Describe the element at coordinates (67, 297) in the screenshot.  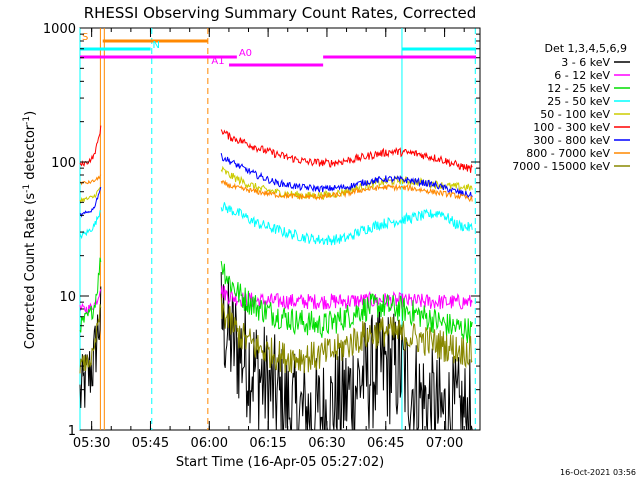
I see `y-tick-label: 10` at that location.